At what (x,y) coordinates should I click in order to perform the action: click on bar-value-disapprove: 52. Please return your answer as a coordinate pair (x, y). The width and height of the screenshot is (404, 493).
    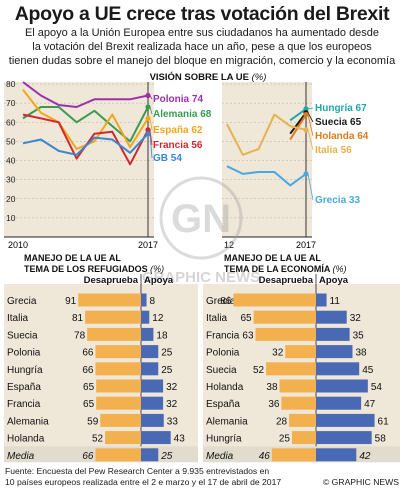
    Looking at the image, I should click on (259, 370).